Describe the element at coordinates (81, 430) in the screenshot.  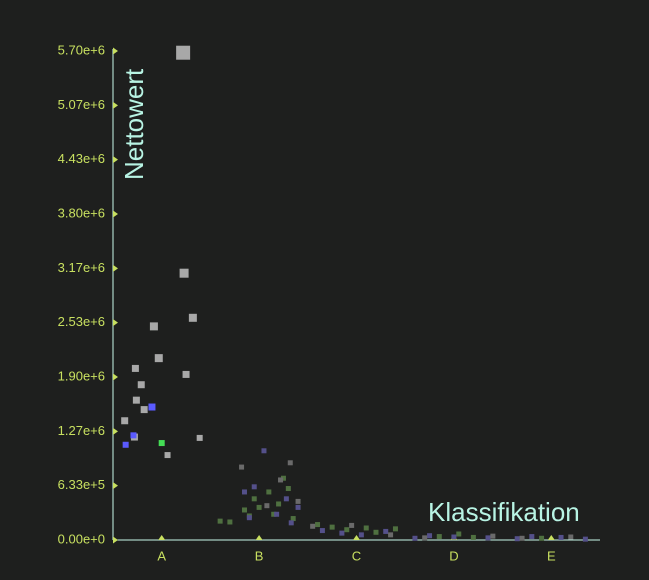
I see `y-tick-label: 1.27e+6` at that location.